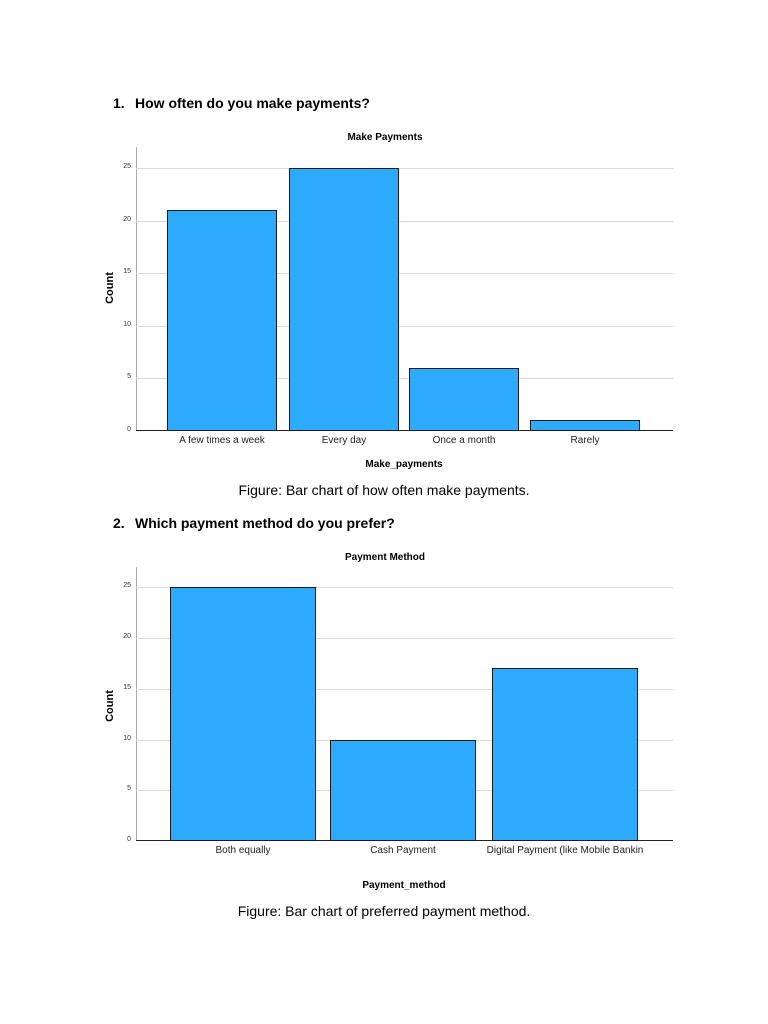 The height and width of the screenshot is (1024, 768). I want to click on x-category-label: Cash Payment, so click(403, 850).